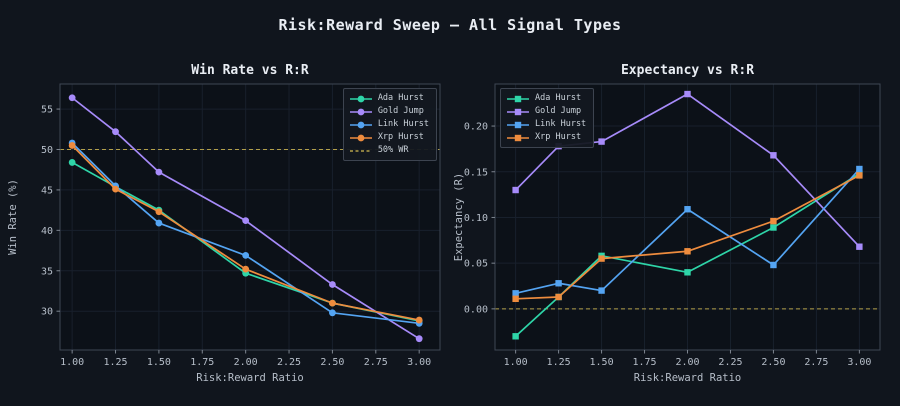 This screenshot has height=406, width=900. I want to click on svg-text: 30, so click(47, 312).